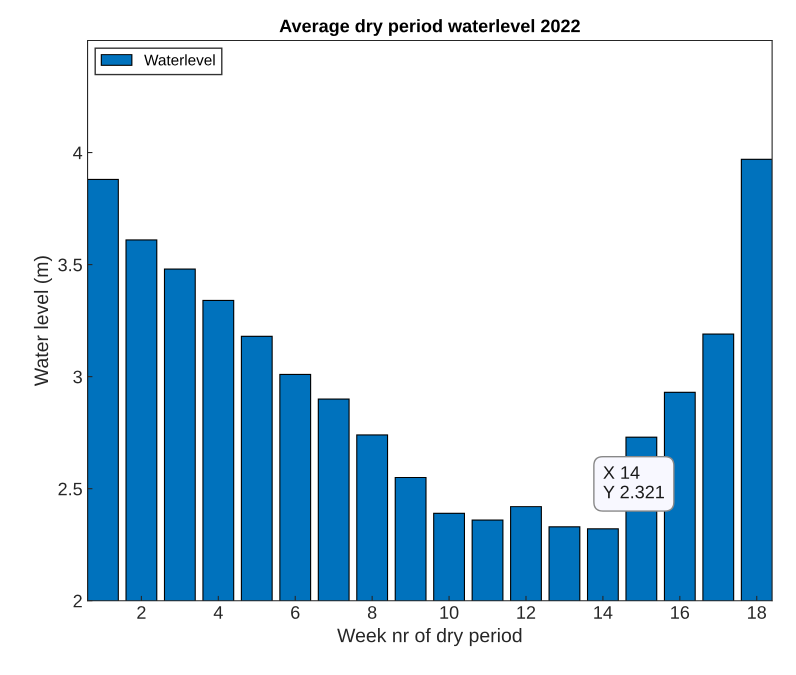 This screenshot has width=796, height=675. Describe the element at coordinates (429, 637) in the screenshot. I see `x-axis-title: Week nr of dry period` at that location.